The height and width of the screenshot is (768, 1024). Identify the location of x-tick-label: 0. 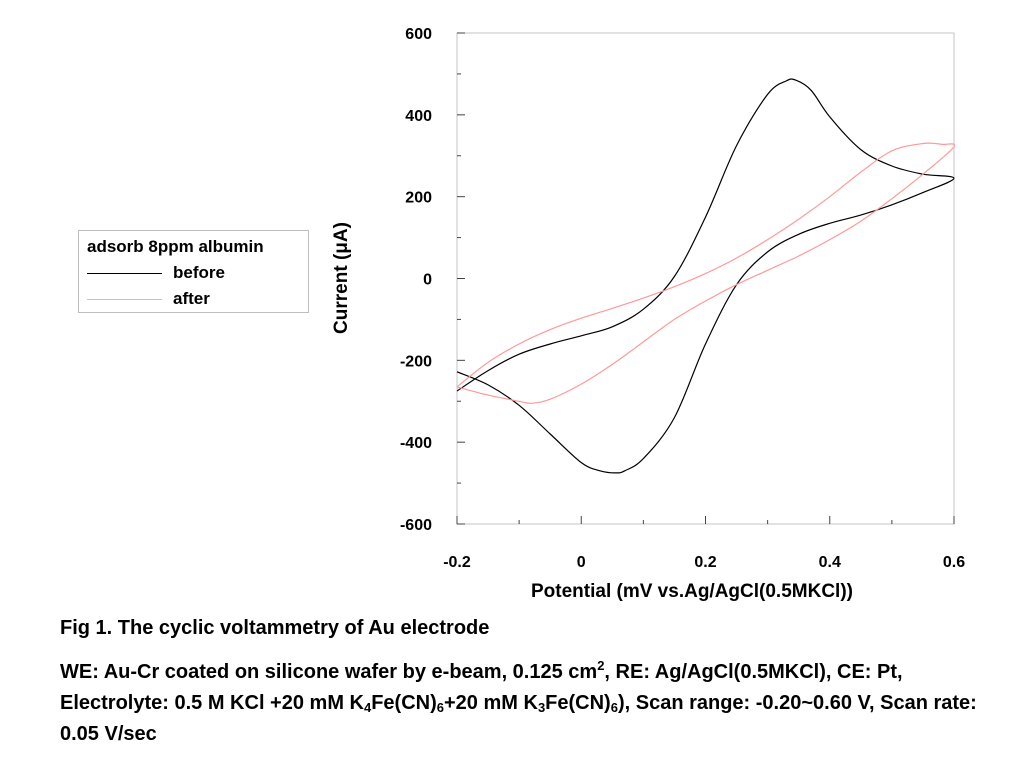
(581, 562).